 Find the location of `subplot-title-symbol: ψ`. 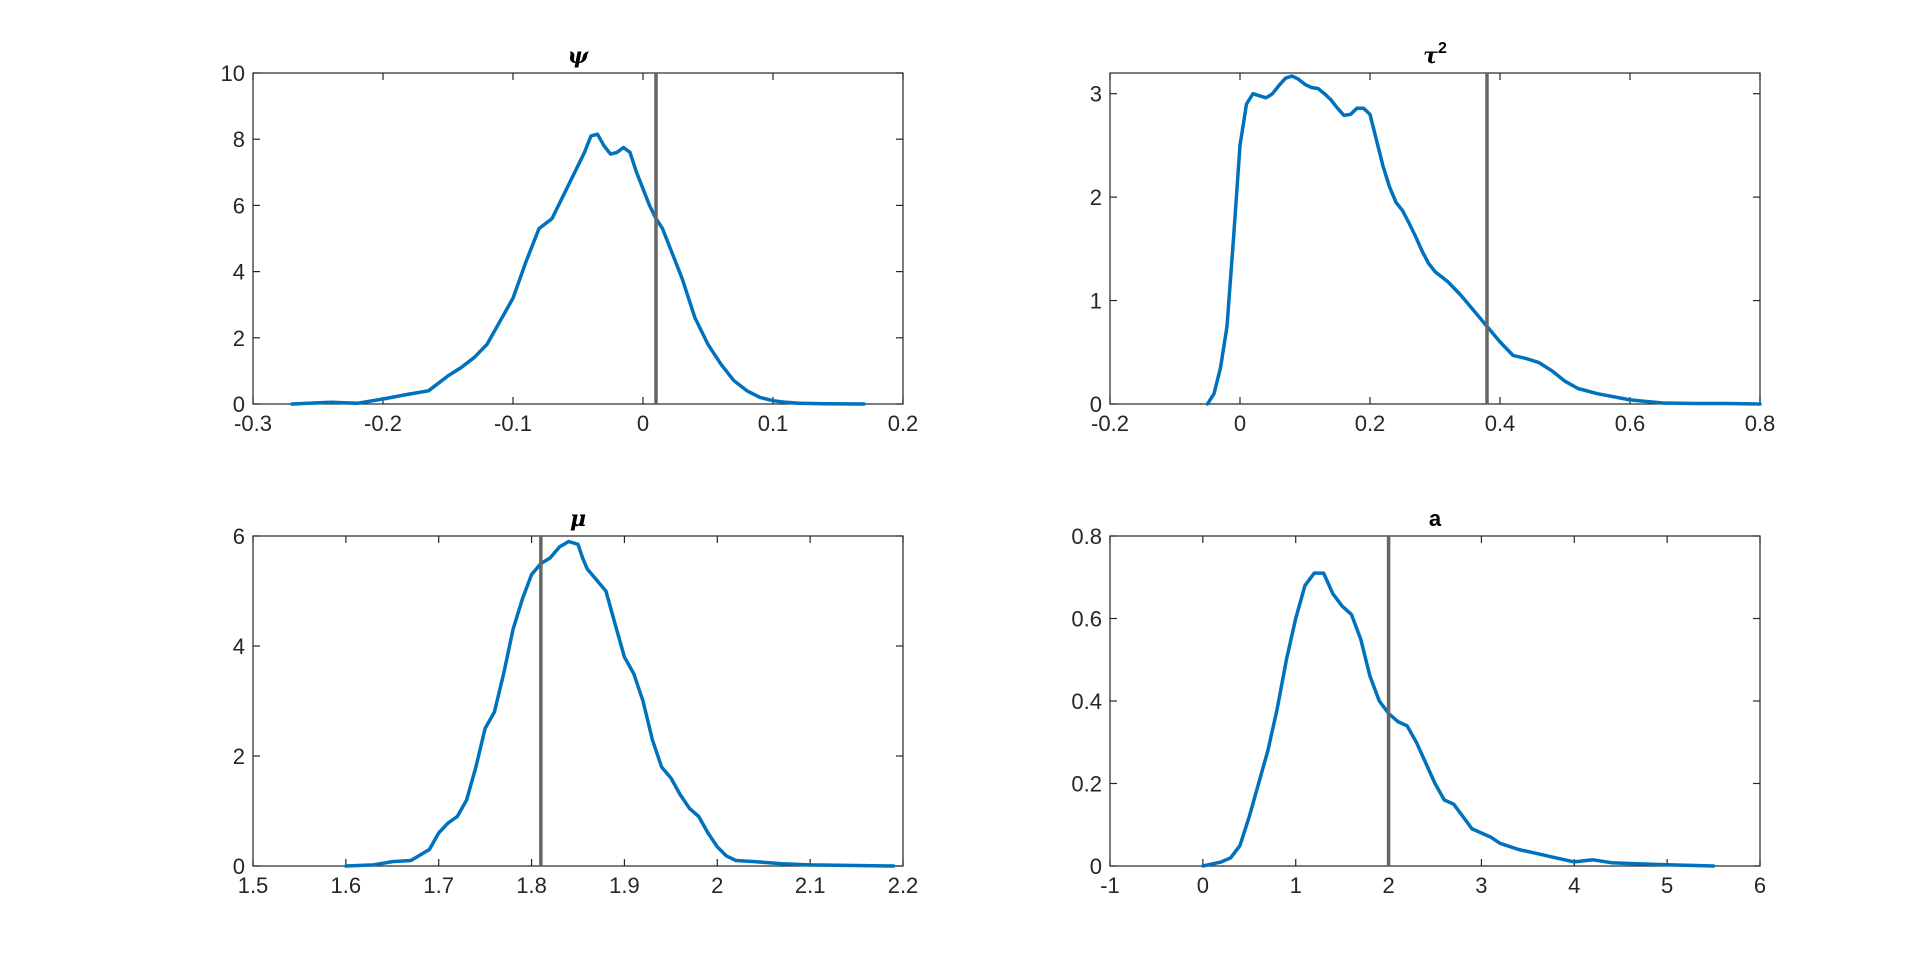

subplot-title-symbol: ψ is located at coordinates (579, 56).